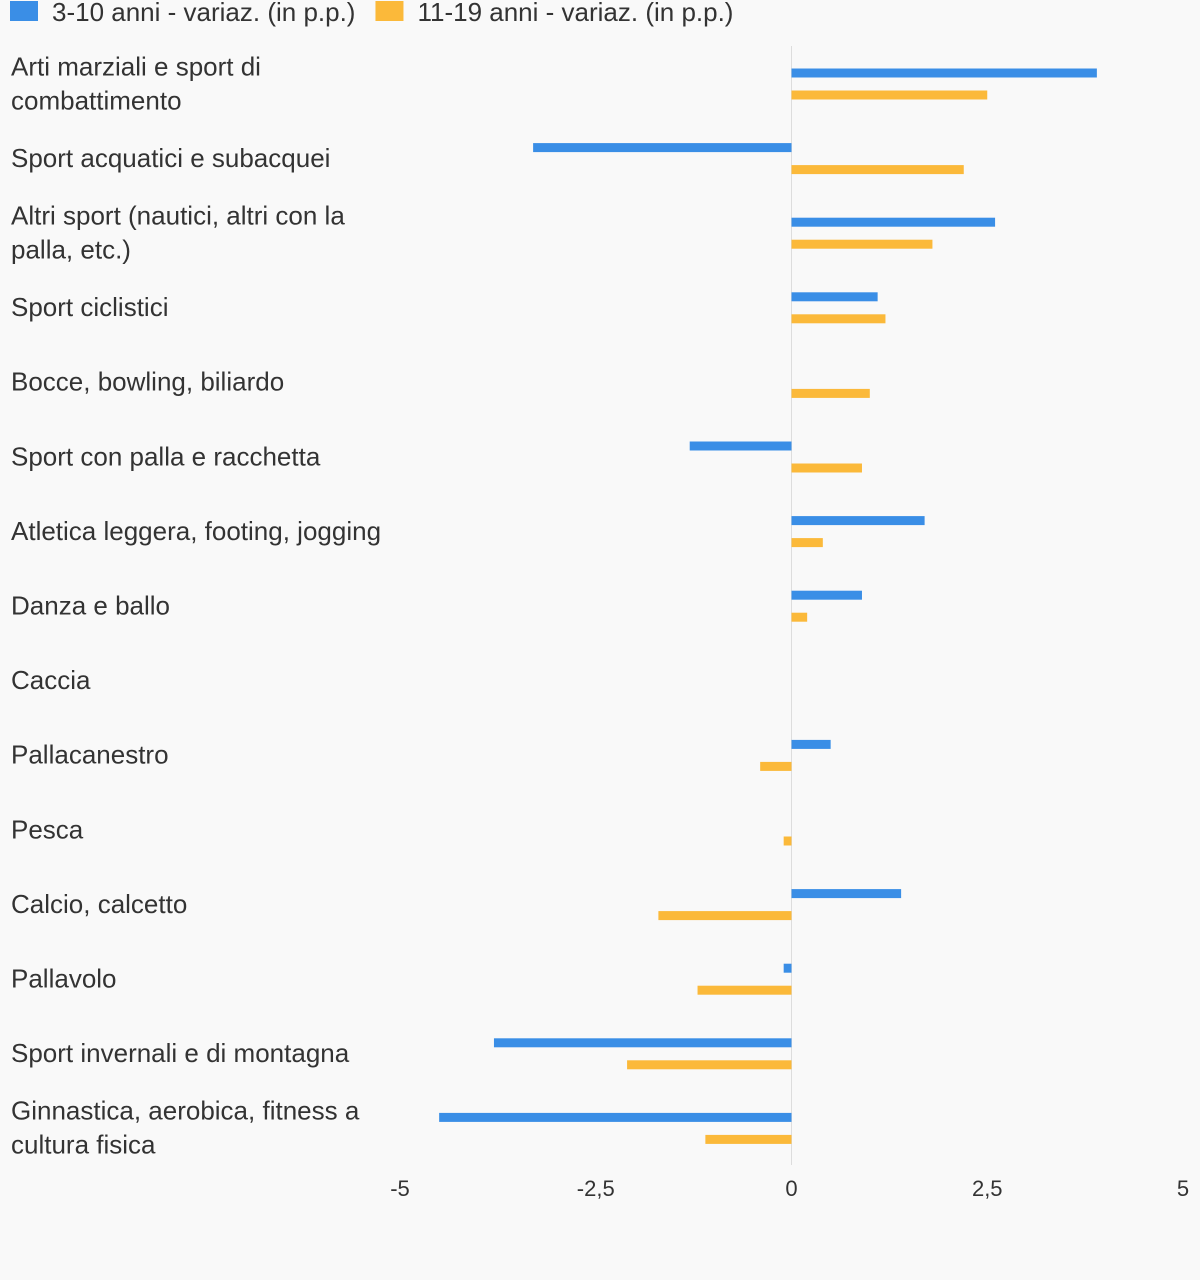 This screenshot has height=1280, width=1200. What do you see at coordinates (791, 1188) in the screenshot?
I see `x-tick-label: 0` at bounding box center [791, 1188].